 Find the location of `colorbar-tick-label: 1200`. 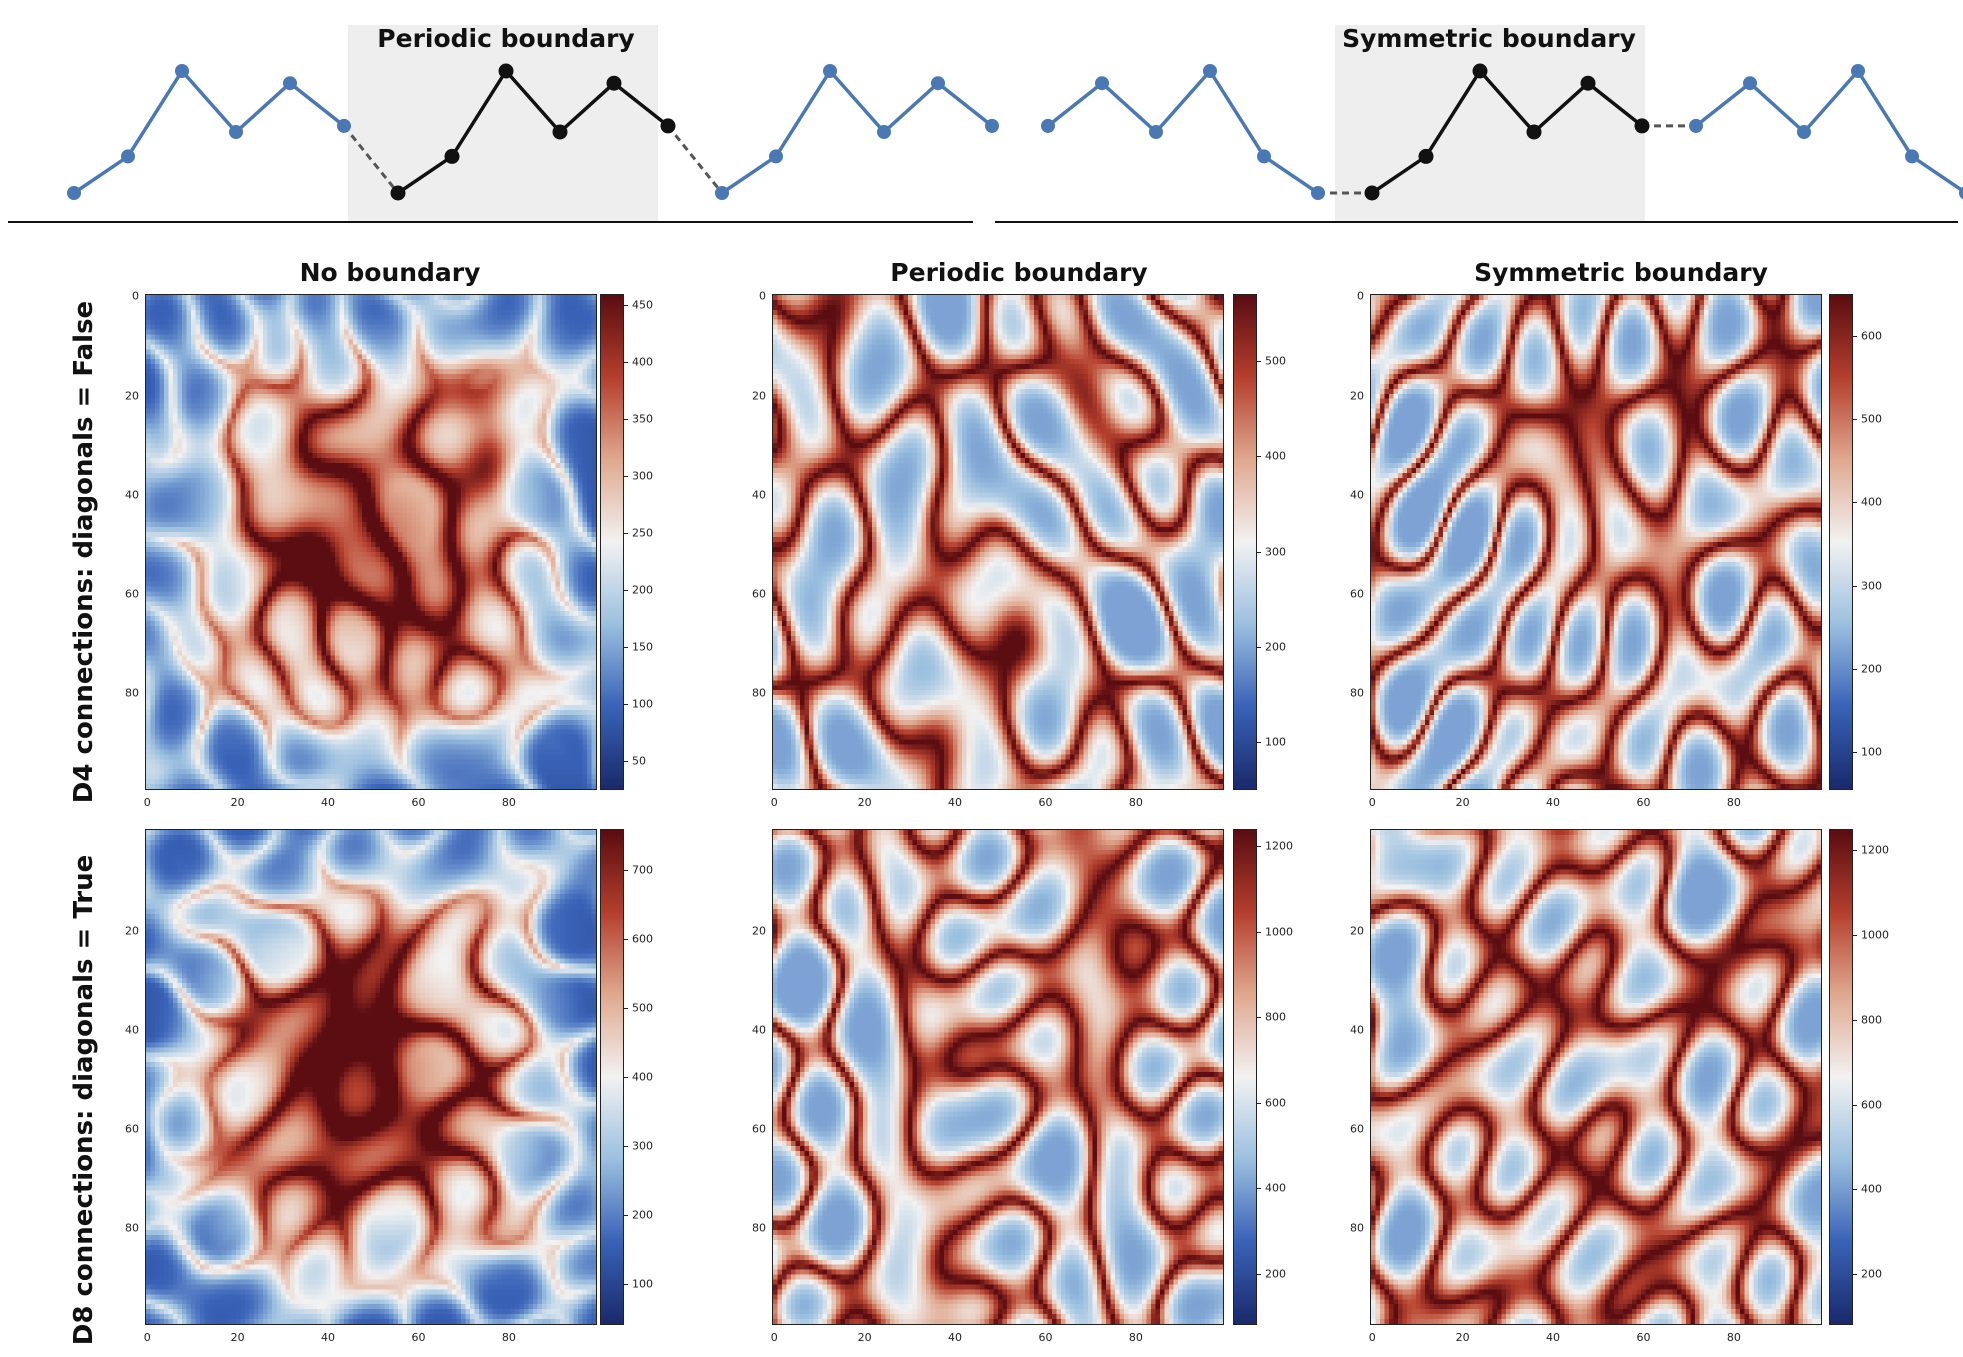

colorbar-tick-label: 1200 is located at coordinates (1875, 850).